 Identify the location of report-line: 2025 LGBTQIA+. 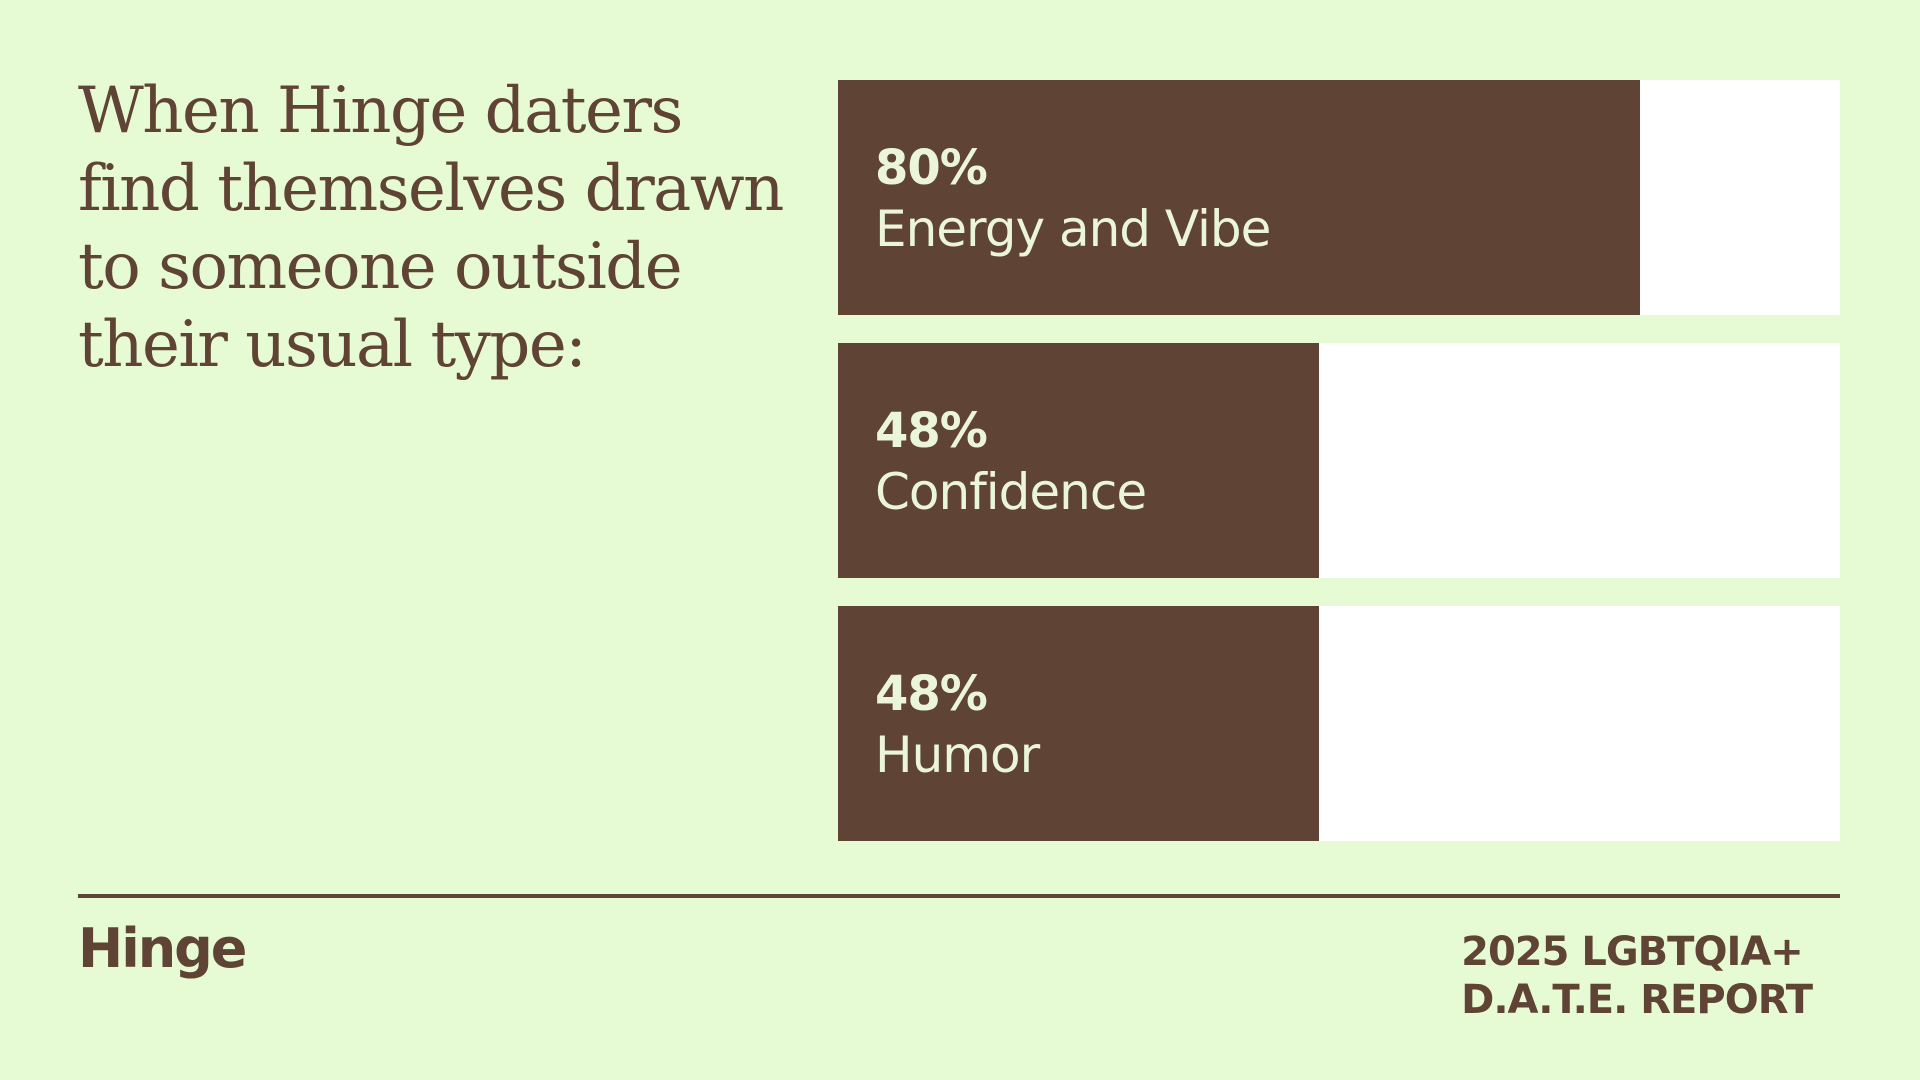
(1632, 952).